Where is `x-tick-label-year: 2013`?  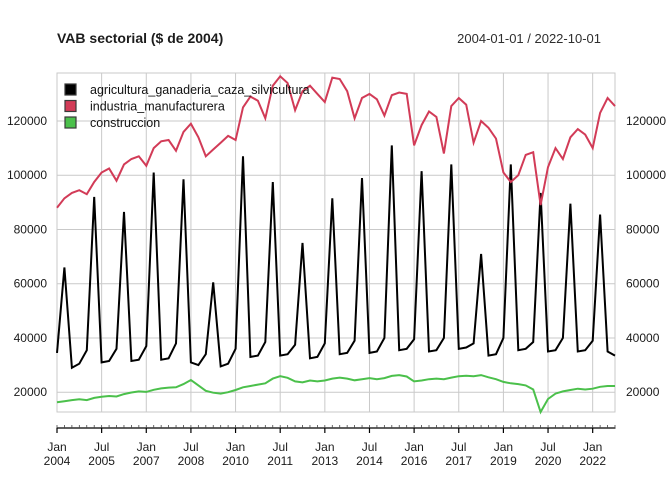 x-tick-label-year: 2013 is located at coordinates (324, 461).